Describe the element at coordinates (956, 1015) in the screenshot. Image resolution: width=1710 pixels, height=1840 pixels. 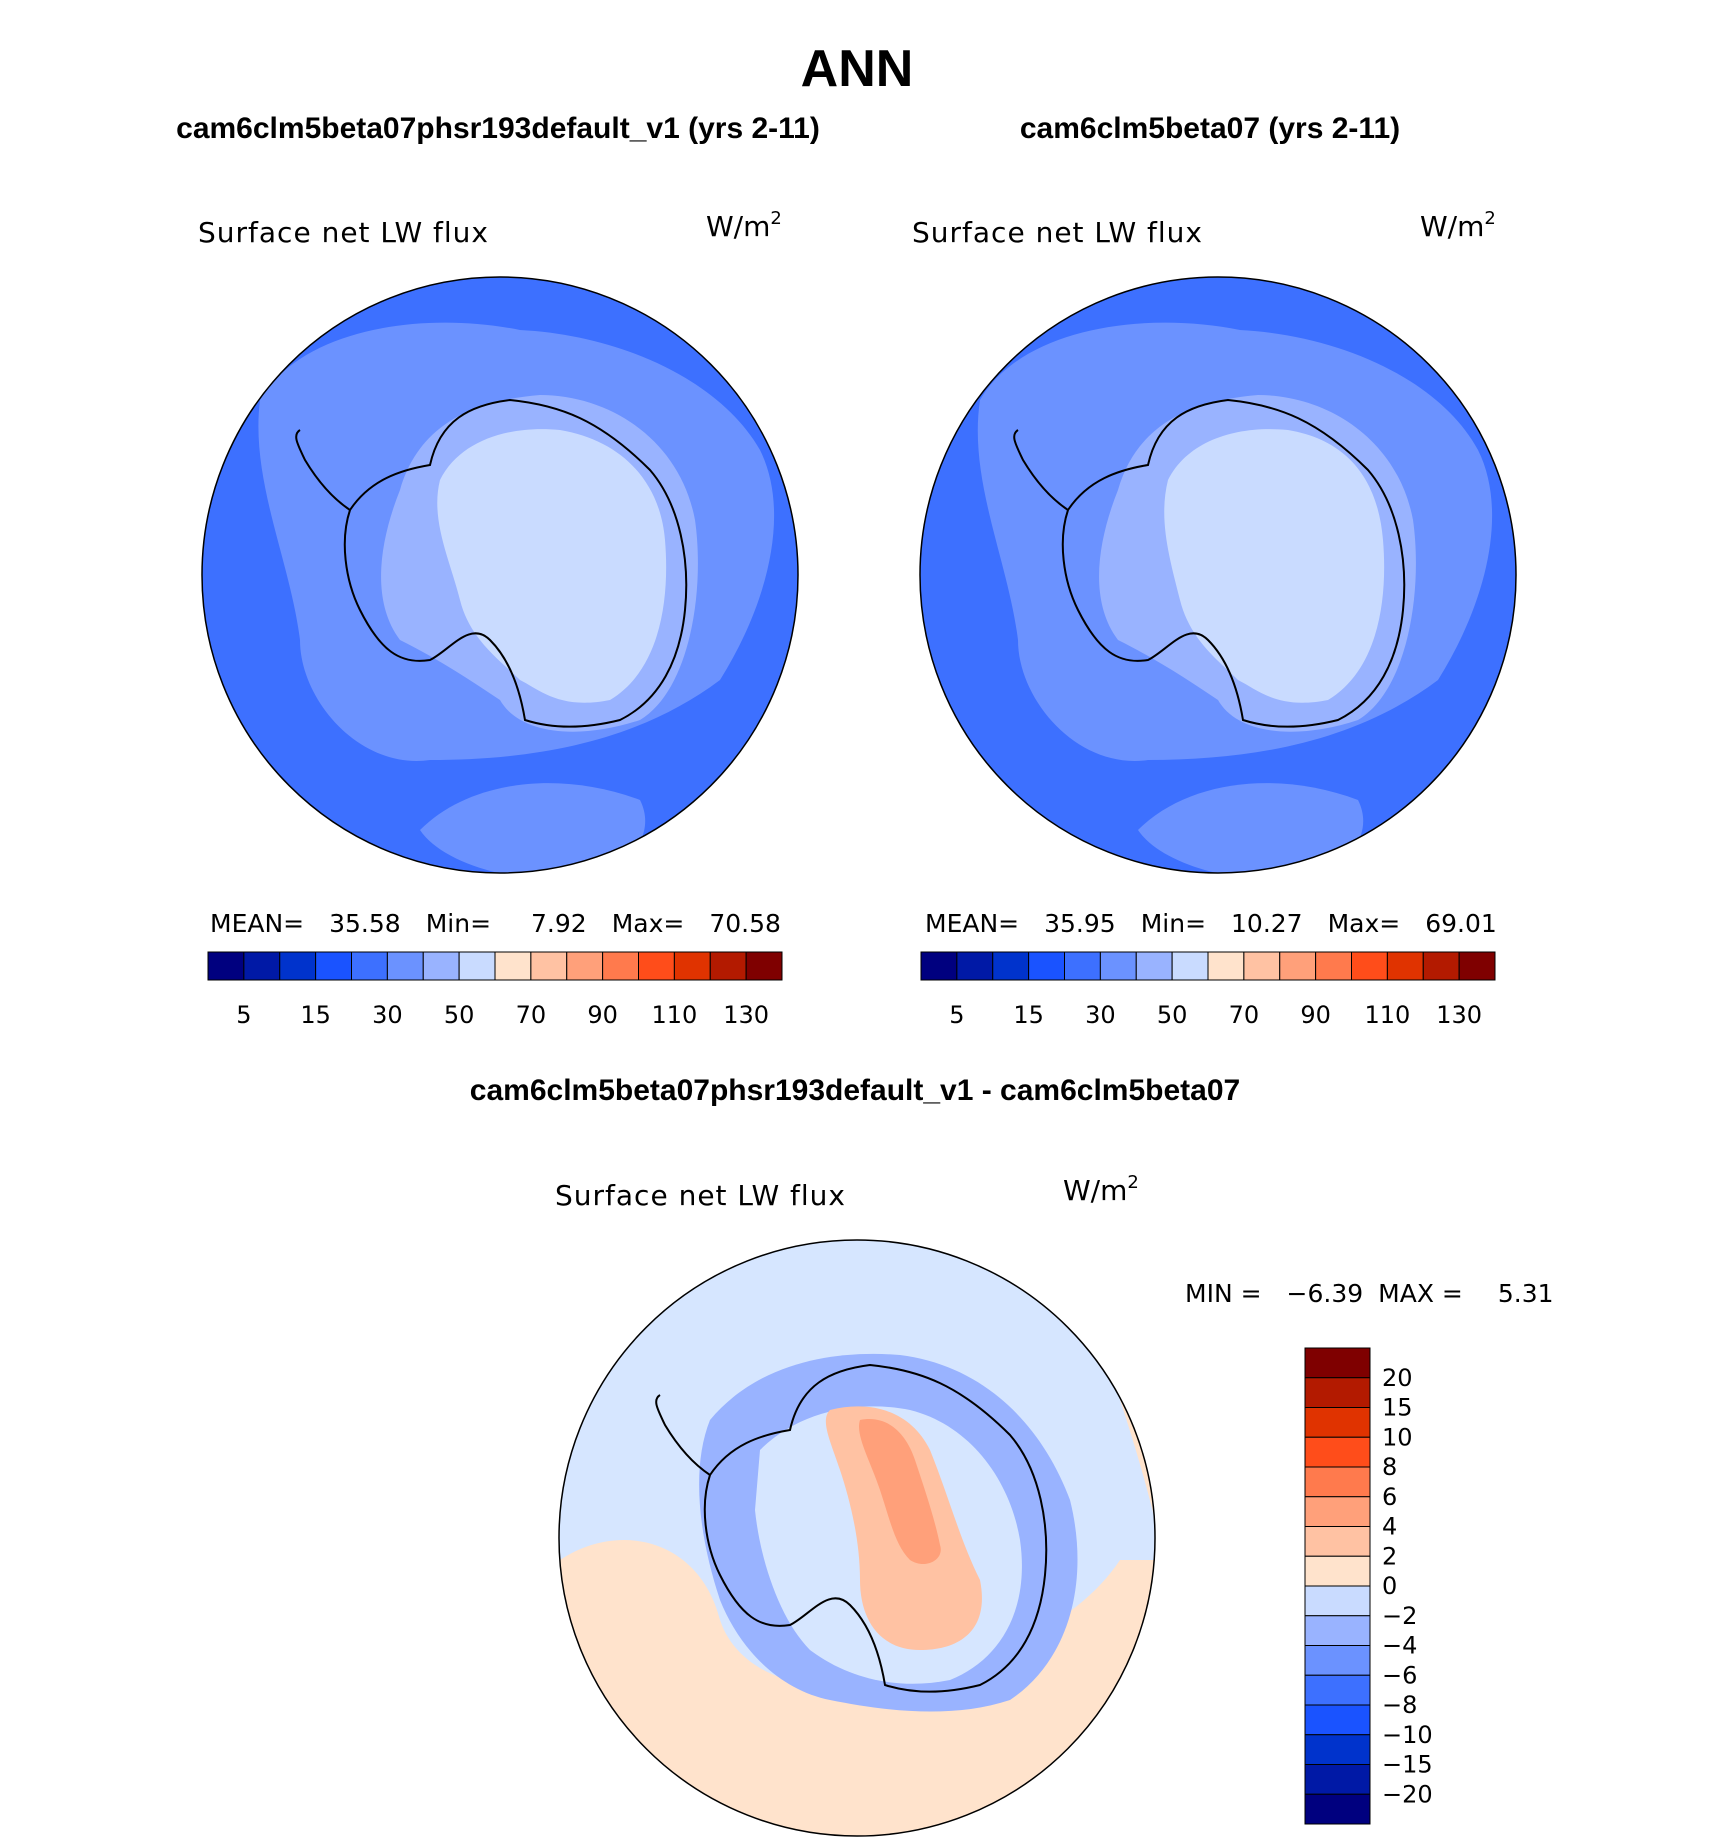
I see `panel-2-colorbar-tick-label: 5` at that location.